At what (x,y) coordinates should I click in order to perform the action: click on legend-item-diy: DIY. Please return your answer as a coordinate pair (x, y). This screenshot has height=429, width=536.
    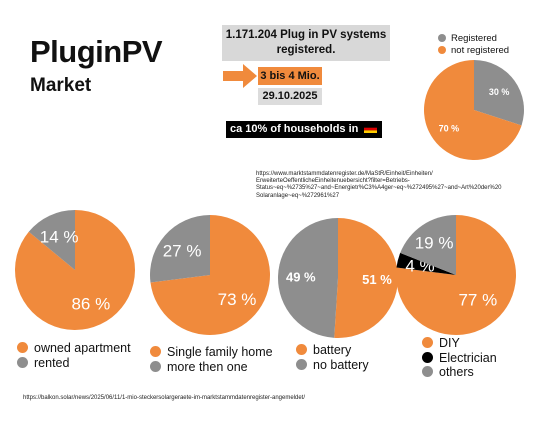
    Looking at the image, I should click on (459, 343).